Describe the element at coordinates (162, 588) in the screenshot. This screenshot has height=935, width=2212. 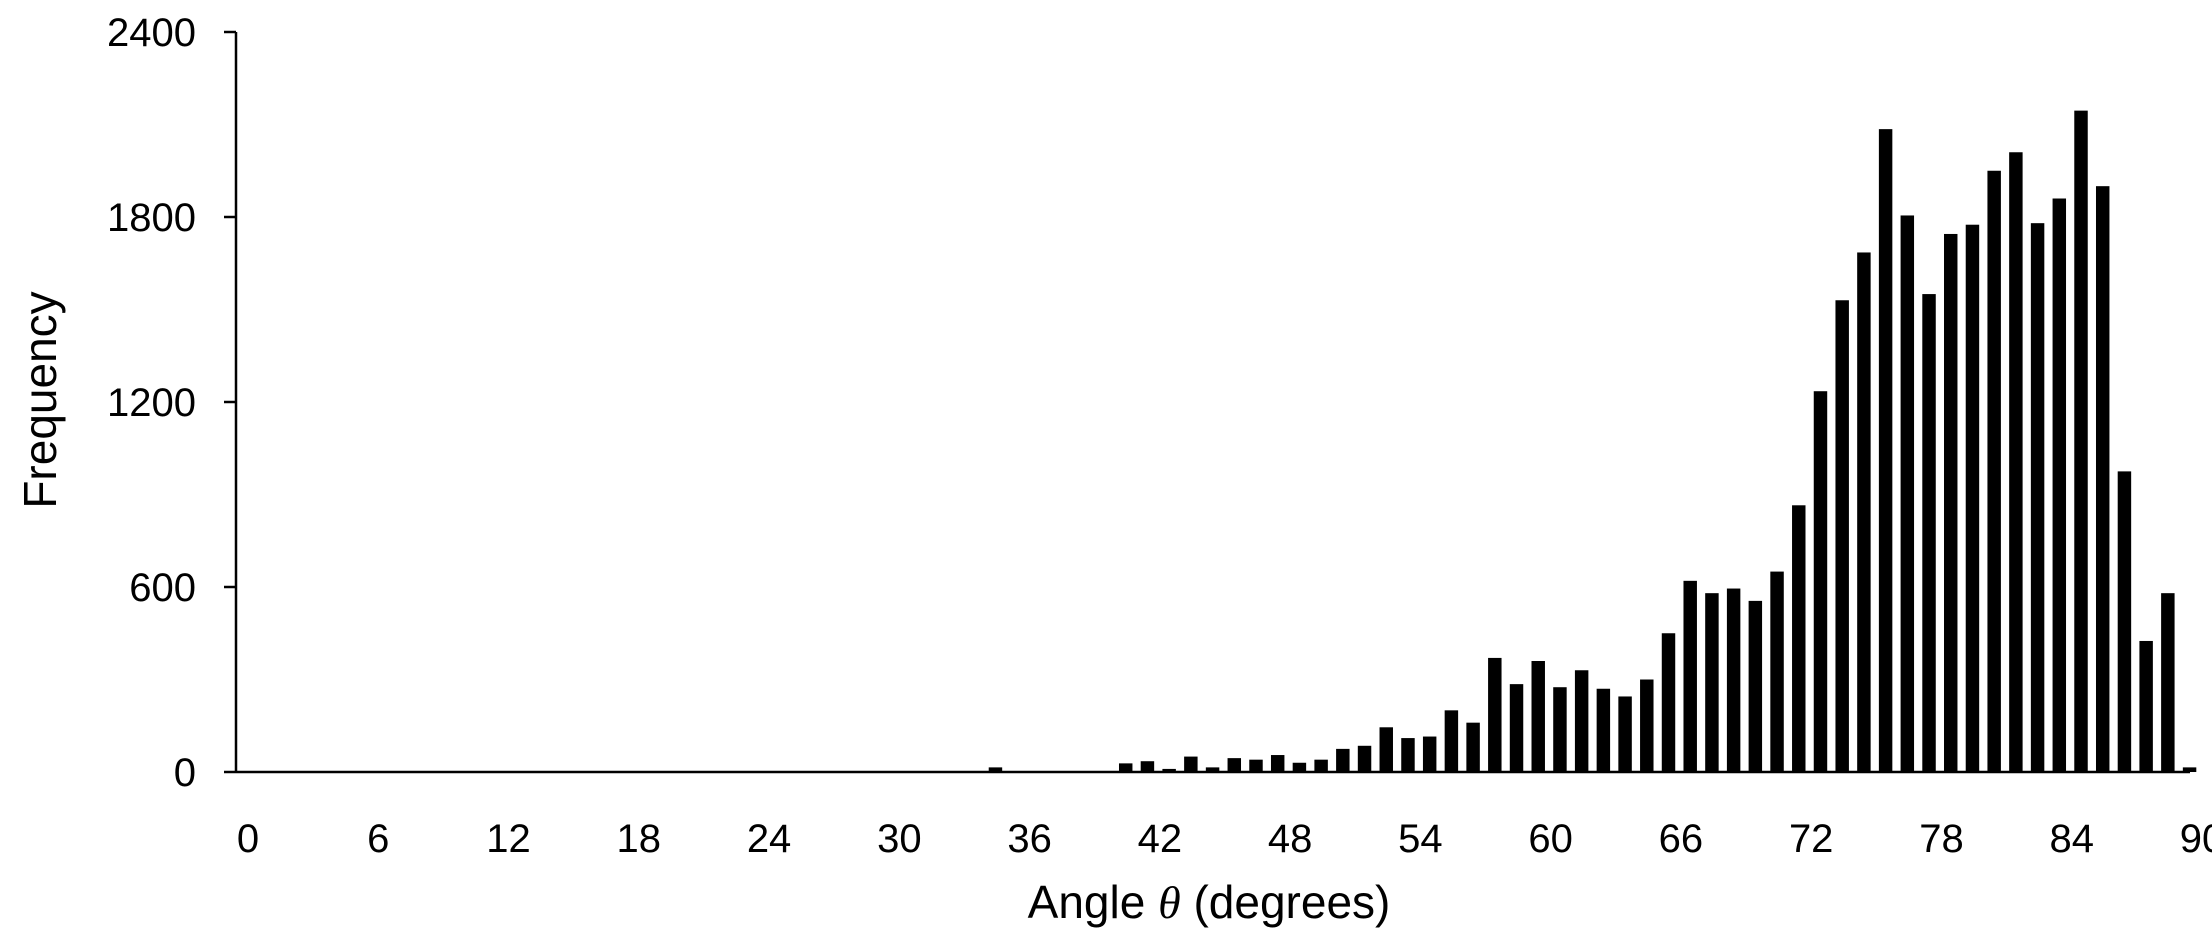
I see `y-tick-label-600: 600` at that location.